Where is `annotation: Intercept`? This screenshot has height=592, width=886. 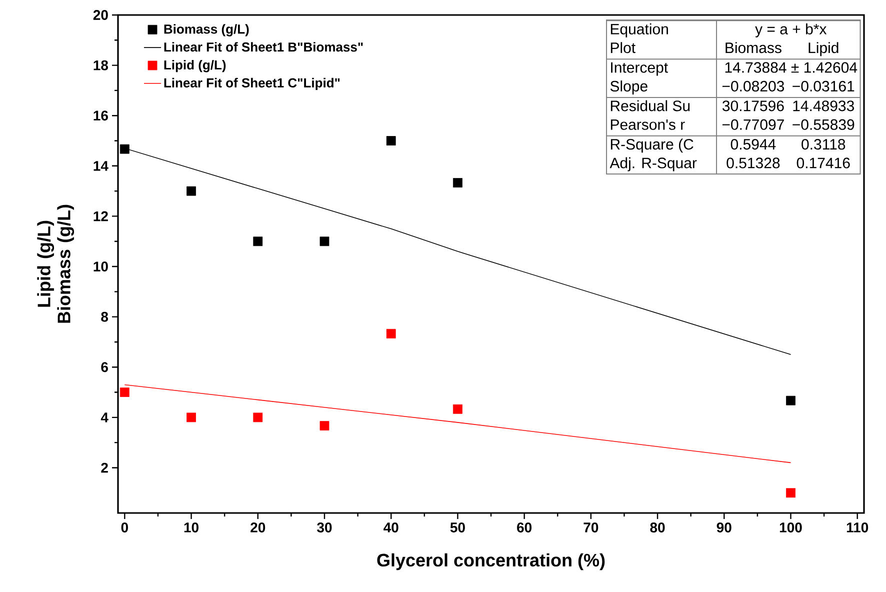 annotation: Intercept is located at coordinates (639, 69).